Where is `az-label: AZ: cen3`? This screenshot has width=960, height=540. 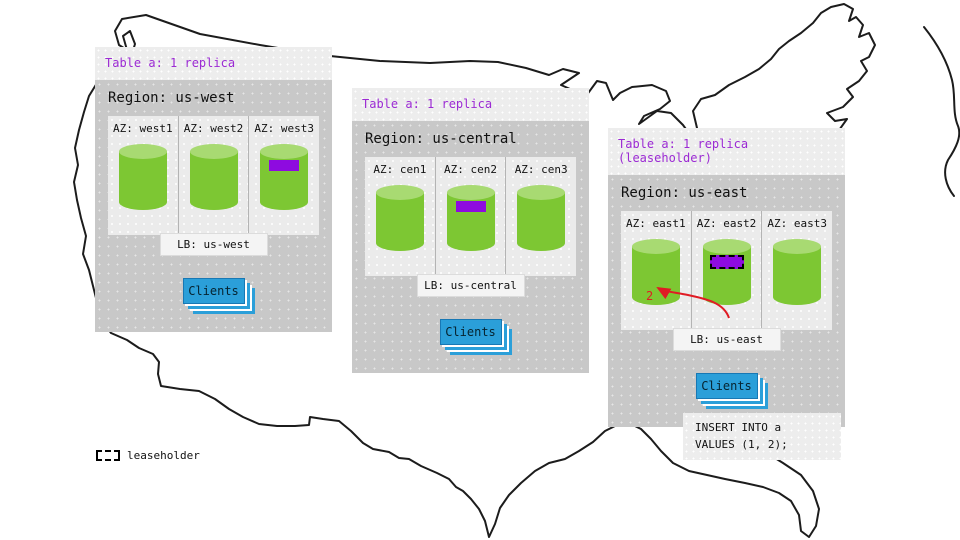
az-label: AZ: cen3 is located at coordinates (541, 169).